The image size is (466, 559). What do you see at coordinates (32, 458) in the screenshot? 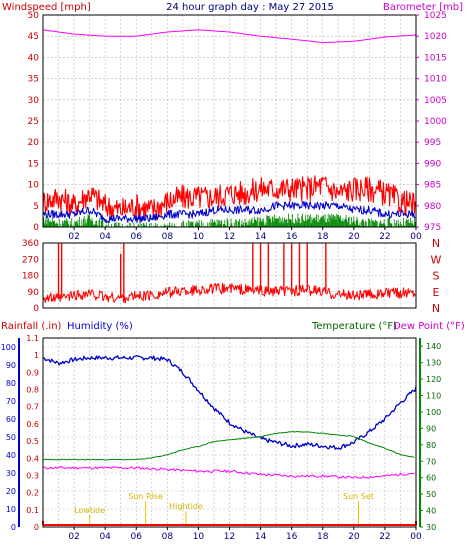
I see `rain-tick-label: 0.4` at bounding box center [32, 458].